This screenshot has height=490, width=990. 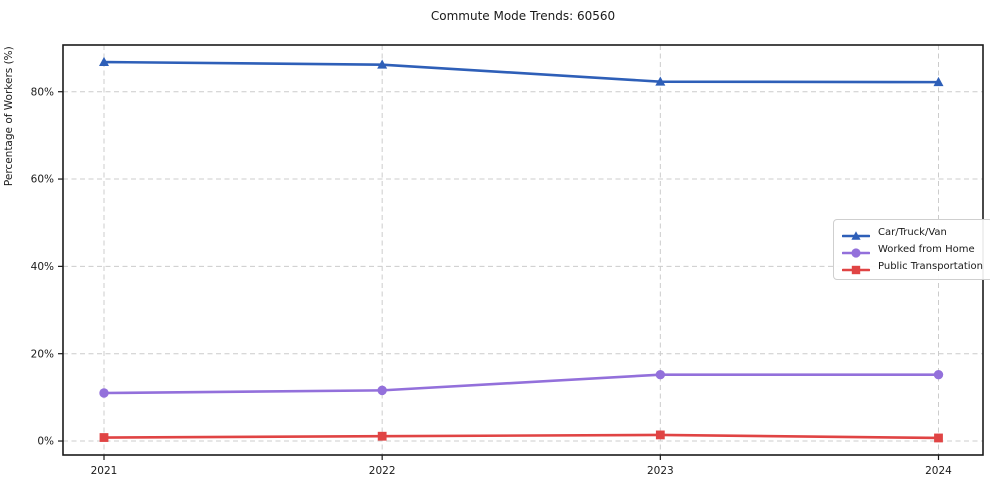 I want to click on legend-label: Car/Truck/Van, so click(x=912, y=232).